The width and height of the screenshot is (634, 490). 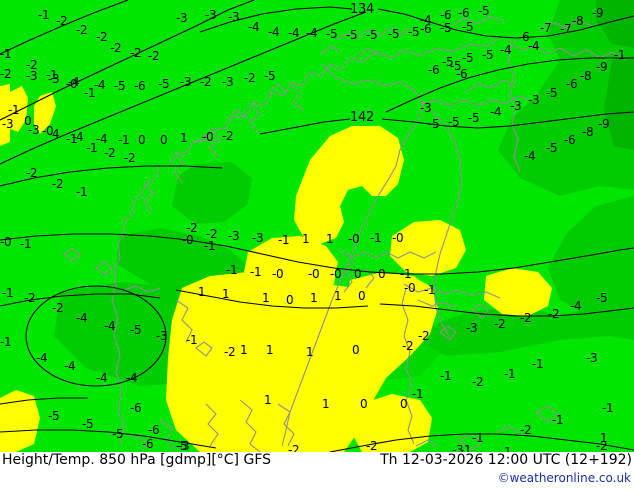 I want to click on temp-fill-cool-east, so click(x=591, y=258).